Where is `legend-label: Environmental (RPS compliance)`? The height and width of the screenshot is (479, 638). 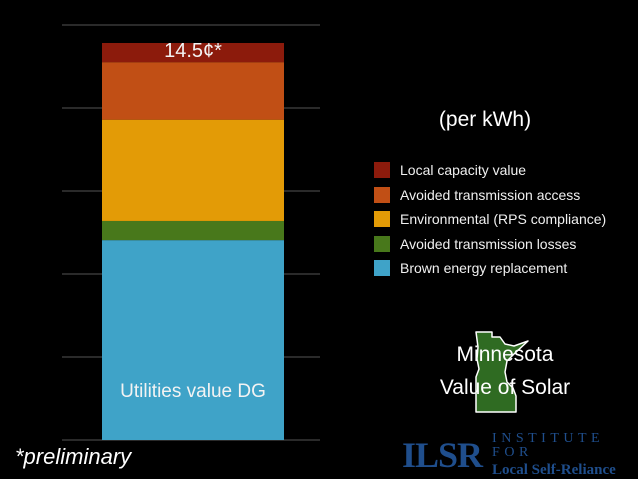
legend-label: Environmental (RPS compliance) is located at coordinates (503, 219).